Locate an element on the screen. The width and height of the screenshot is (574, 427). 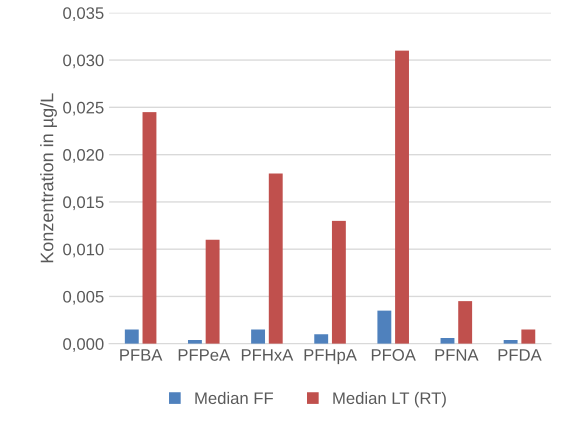
x-tick-label: PFHxA is located at coordinates (268, 355).